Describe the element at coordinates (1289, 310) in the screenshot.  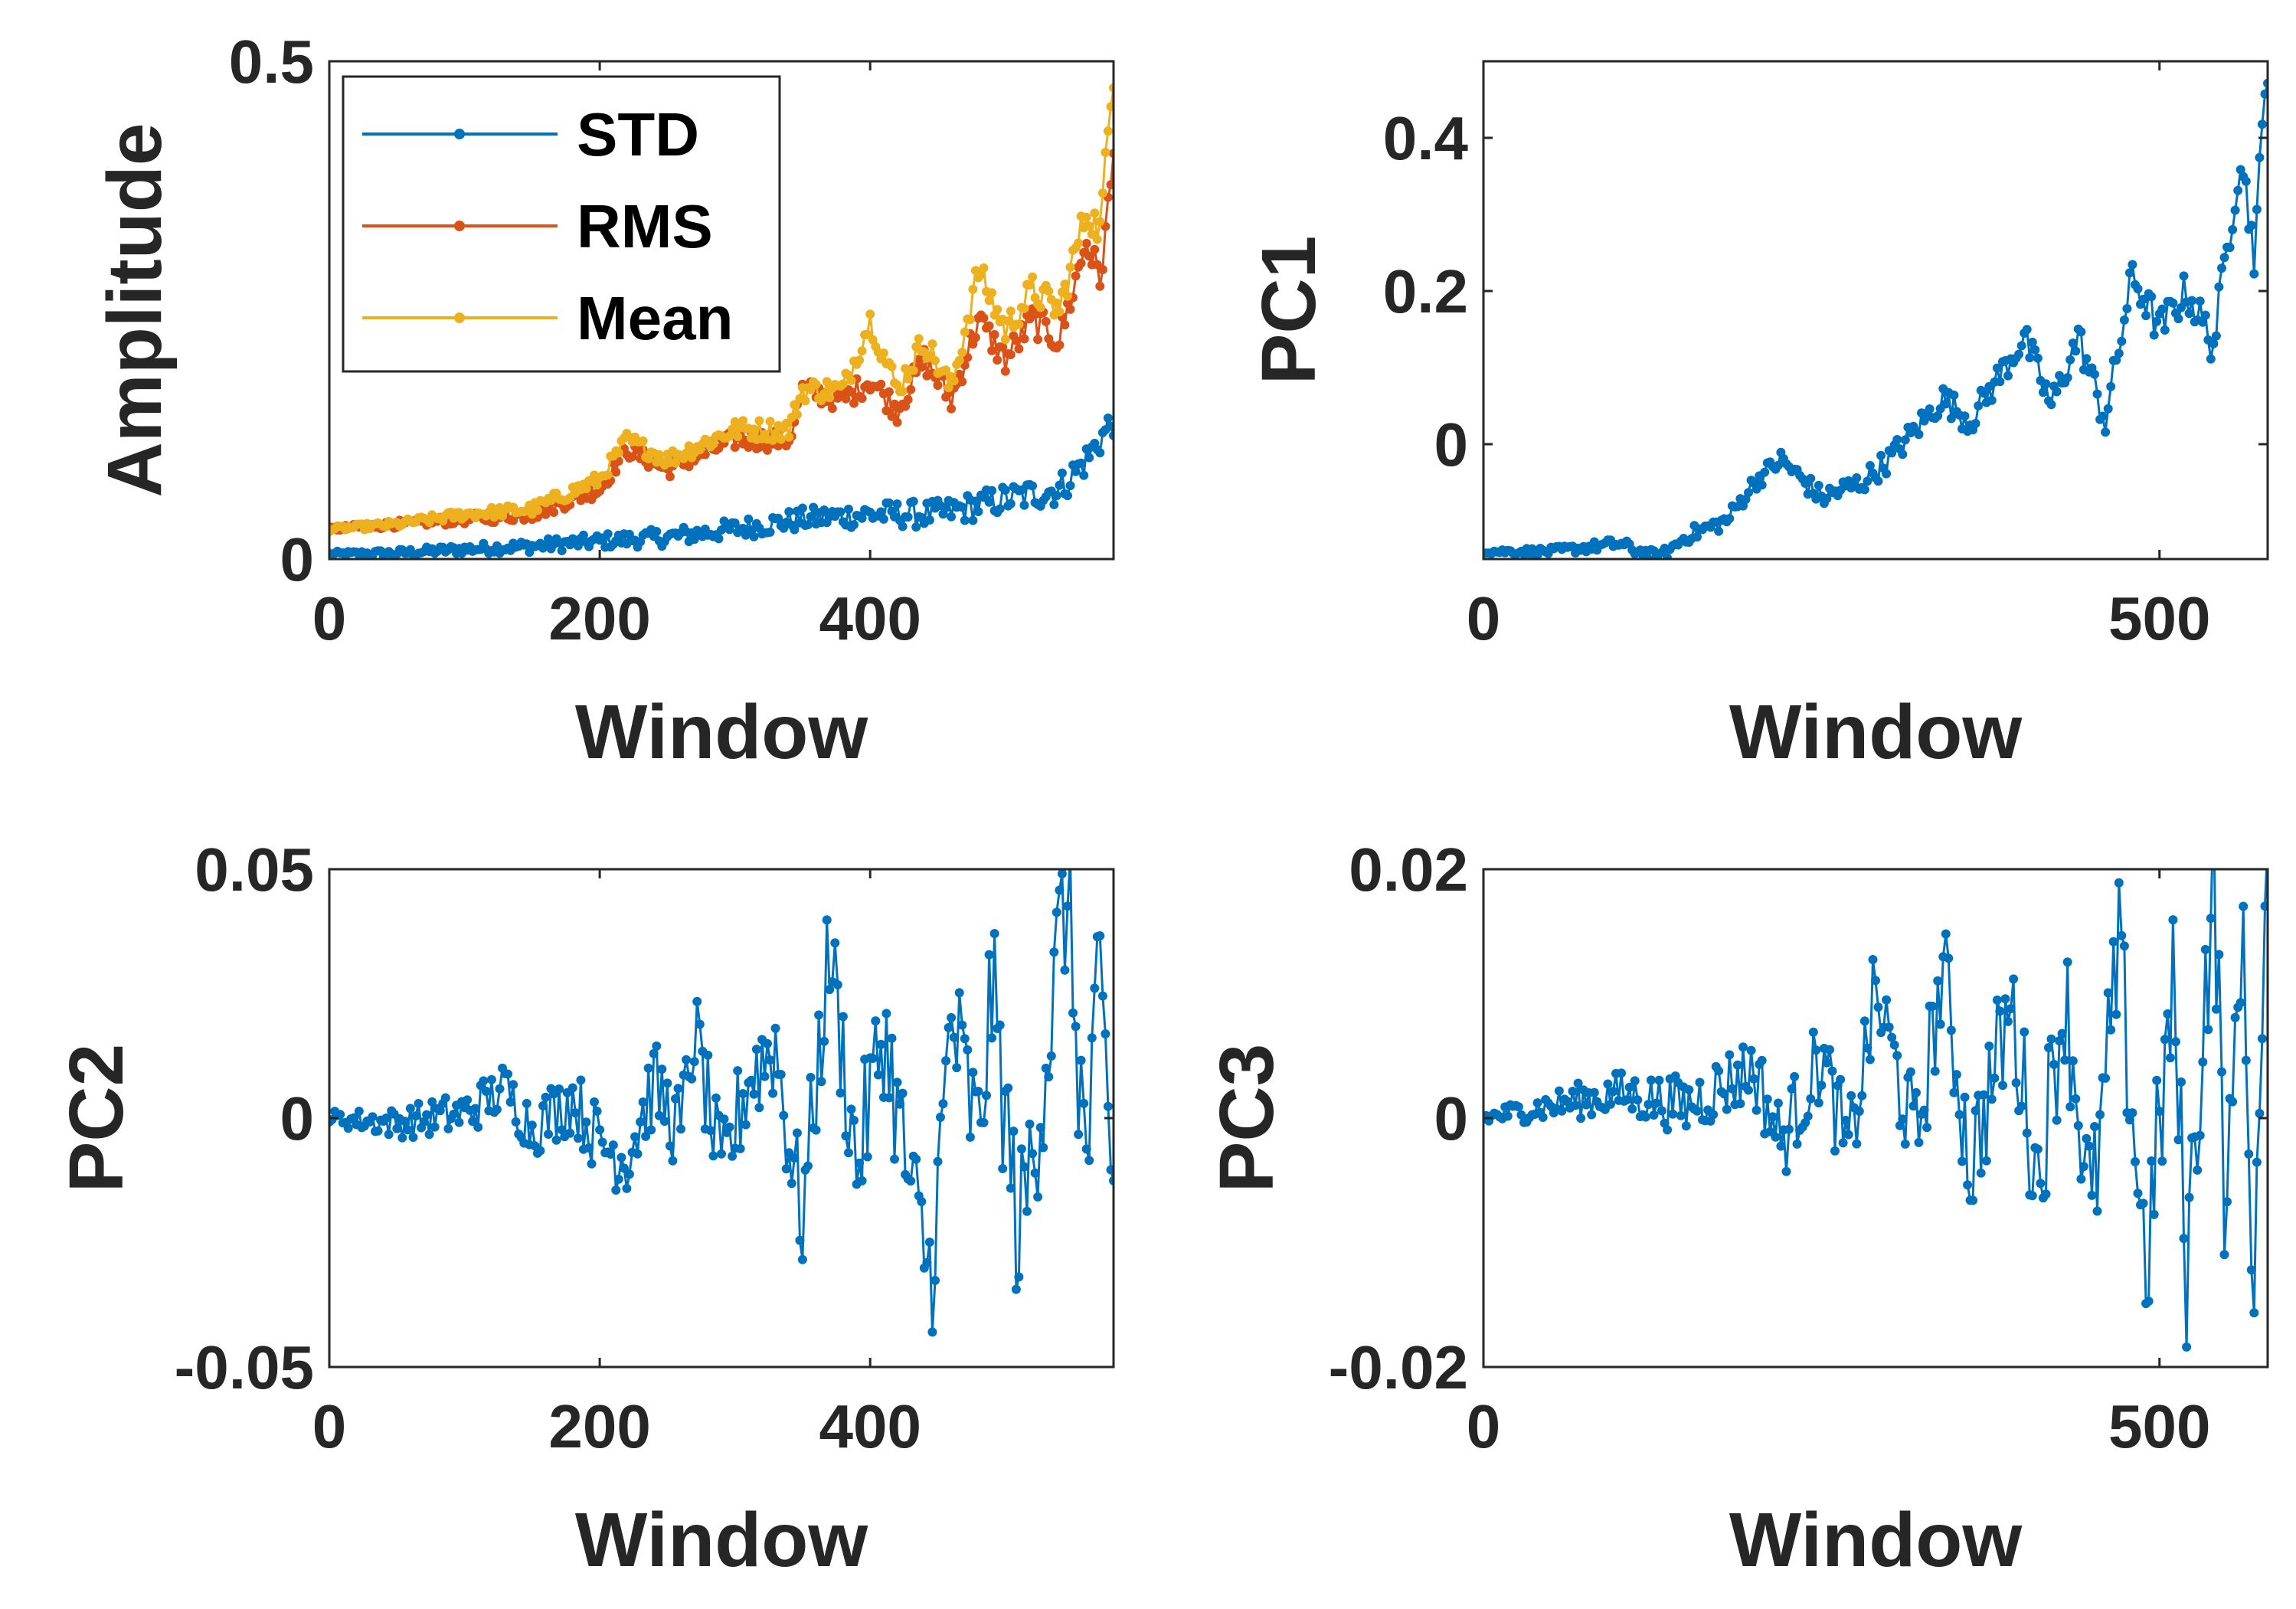
I see `y-axis-label: PC1` at that location.